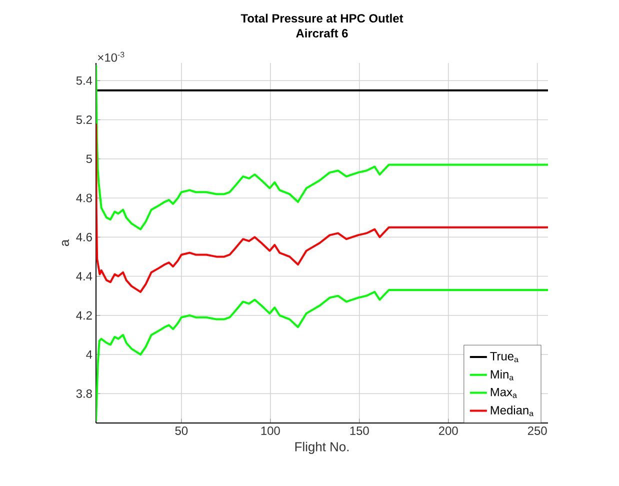  I want to click on chart-subtitle: Aircraft 6, so click(322, 33).